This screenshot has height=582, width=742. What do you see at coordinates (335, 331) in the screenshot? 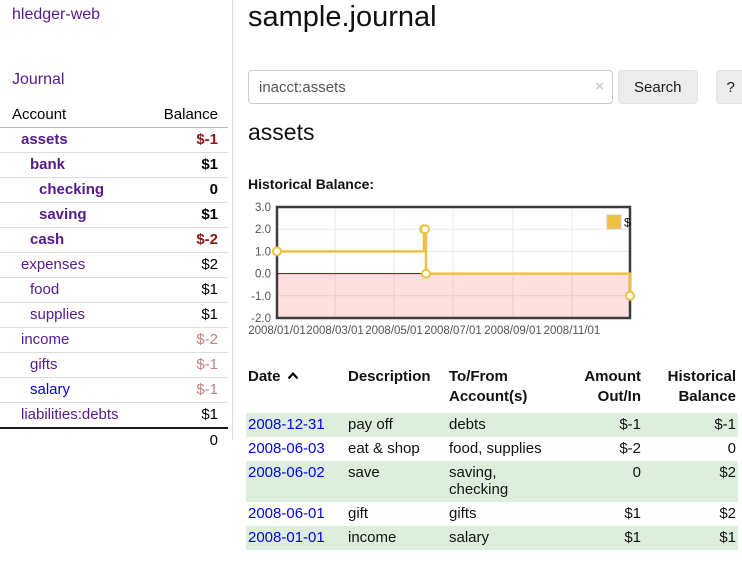
I see `svg-text: 2008/03/01` at bounding box center [335, 331].